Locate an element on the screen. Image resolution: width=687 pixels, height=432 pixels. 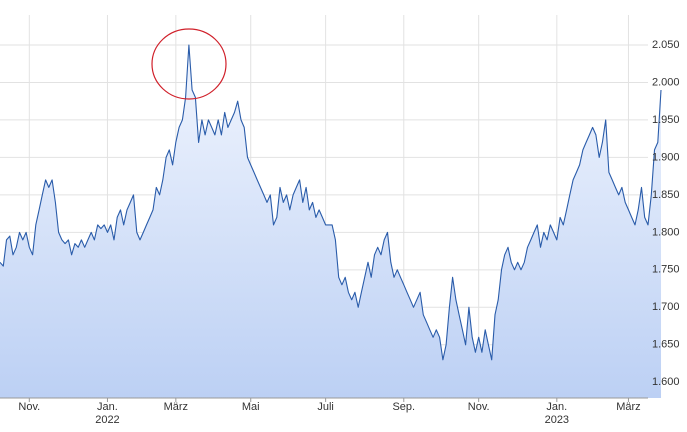
x-tick-label: Sep. is located at coordinates (403, 407).